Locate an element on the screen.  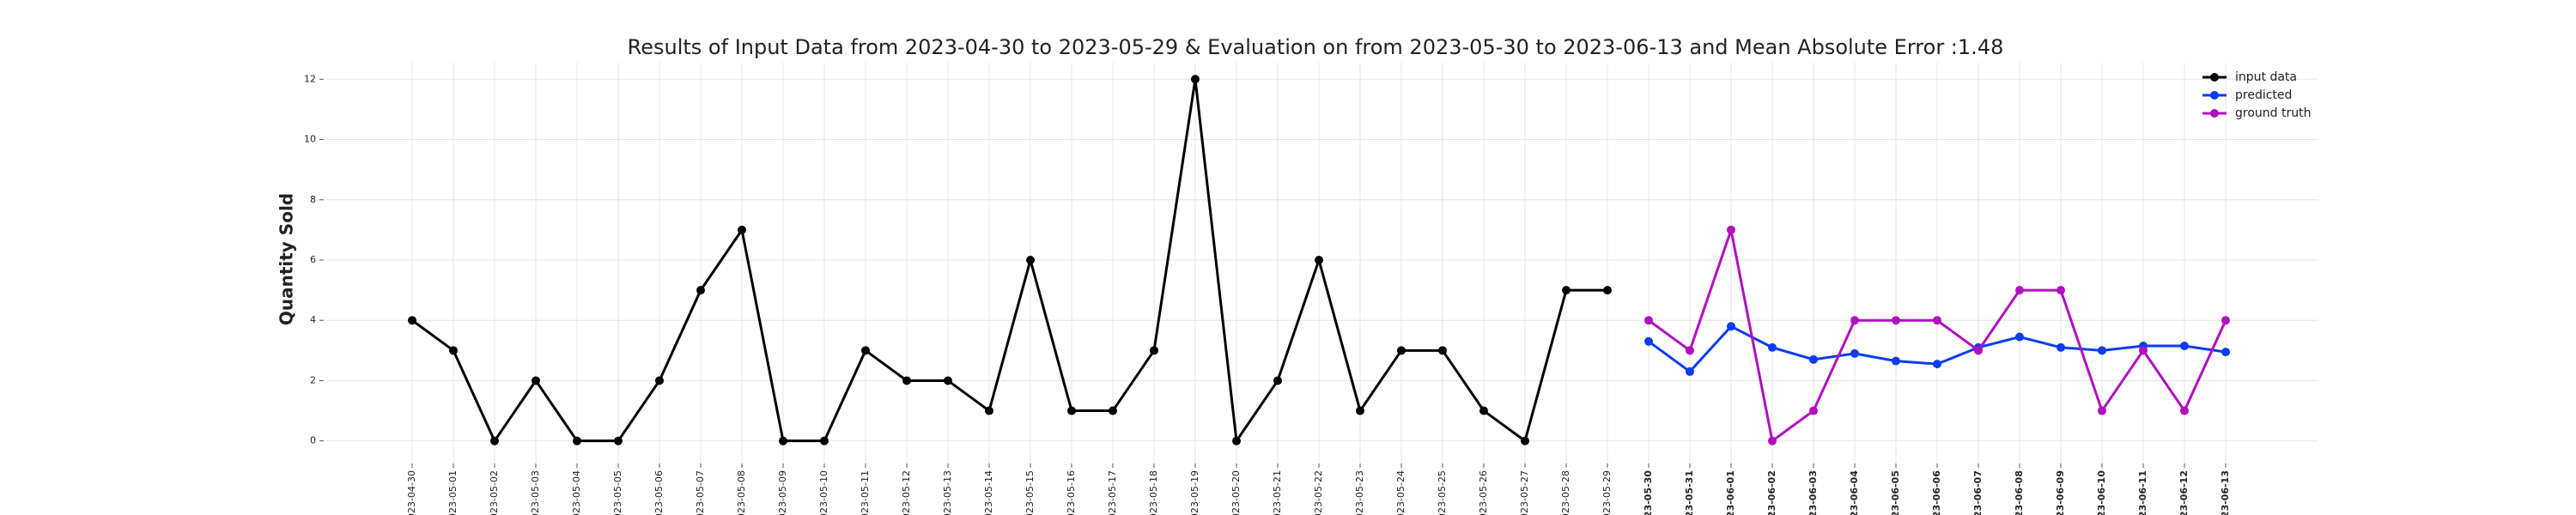
x-tick-label: 2023-05-01 is located at coordinates (453, 492).